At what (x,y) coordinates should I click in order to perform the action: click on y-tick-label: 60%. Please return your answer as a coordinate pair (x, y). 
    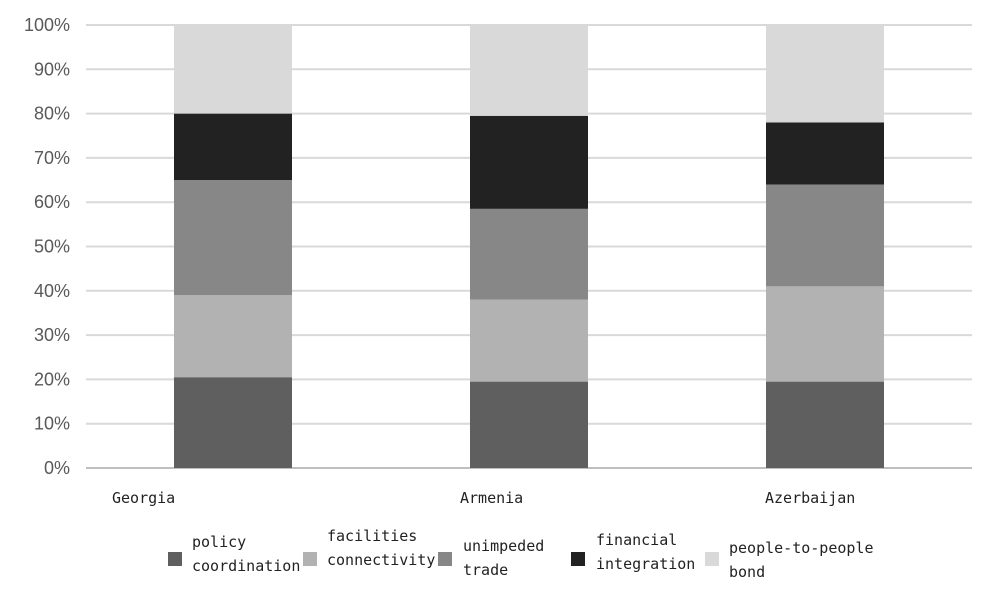
    Looking at the image, I should click on (52, 202).